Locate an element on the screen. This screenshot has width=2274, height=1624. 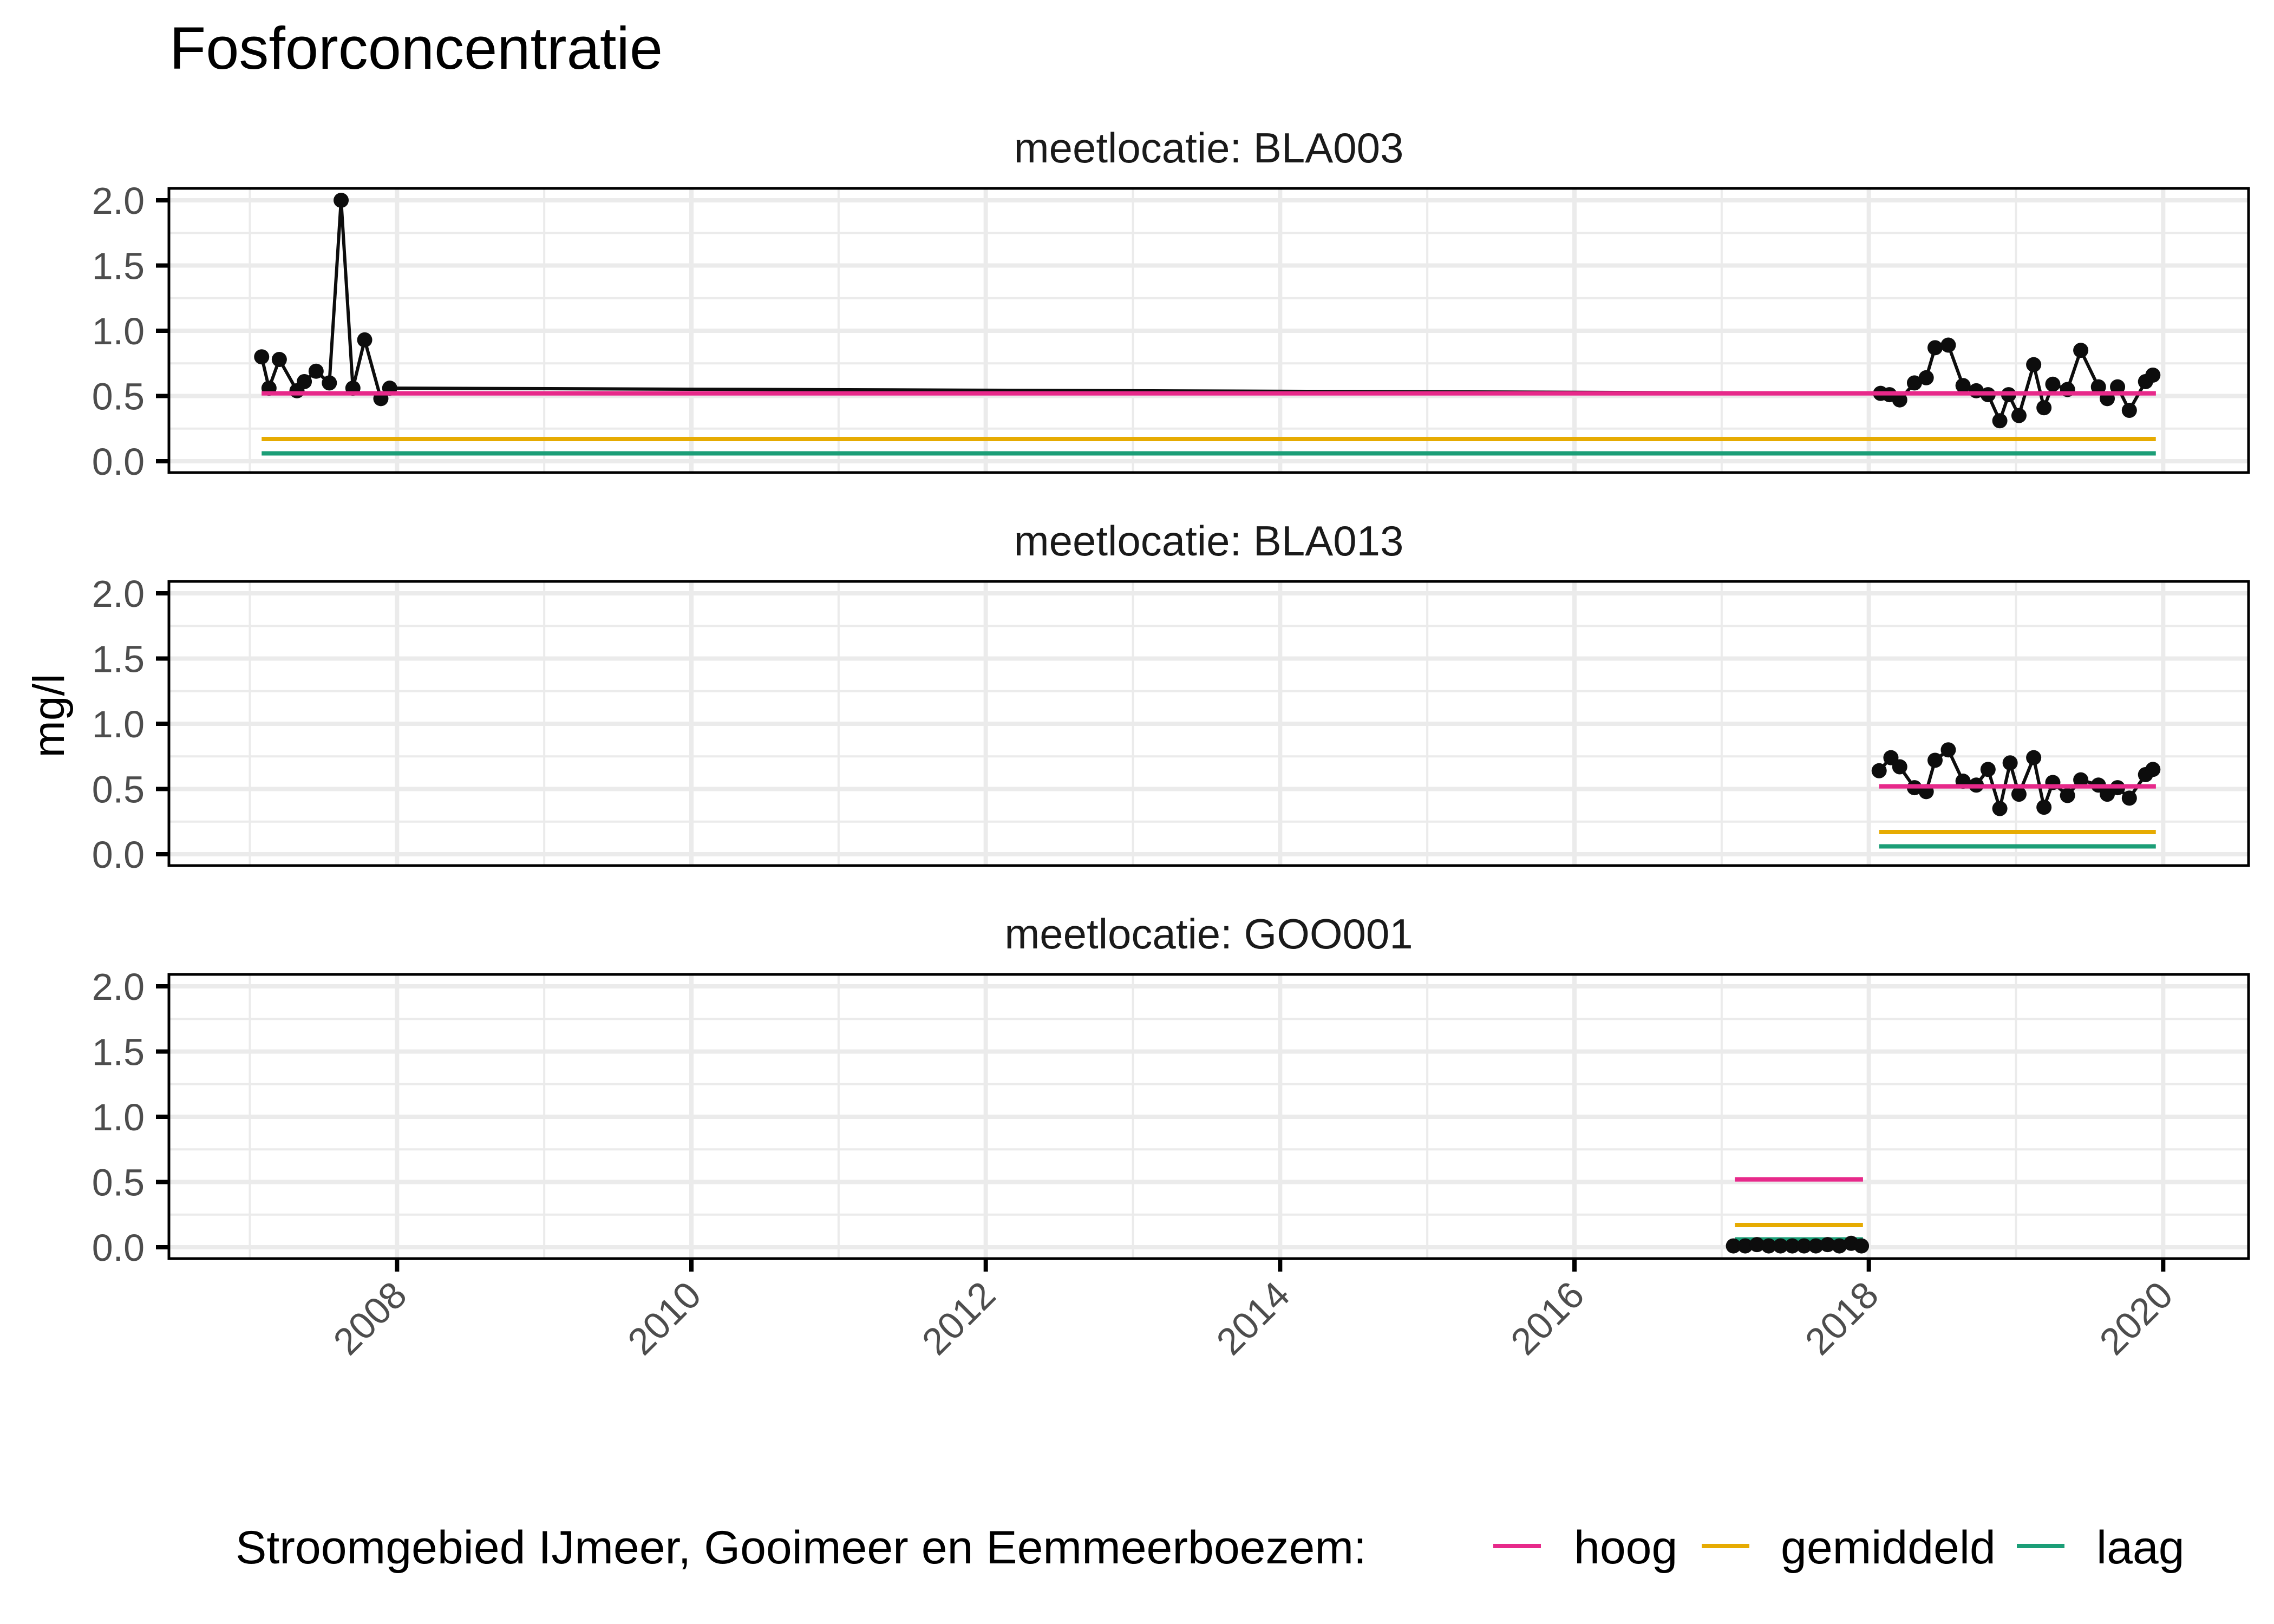
facet-strip-label: meetlocatie: GOO001 is located at coordinates (1208, 934).